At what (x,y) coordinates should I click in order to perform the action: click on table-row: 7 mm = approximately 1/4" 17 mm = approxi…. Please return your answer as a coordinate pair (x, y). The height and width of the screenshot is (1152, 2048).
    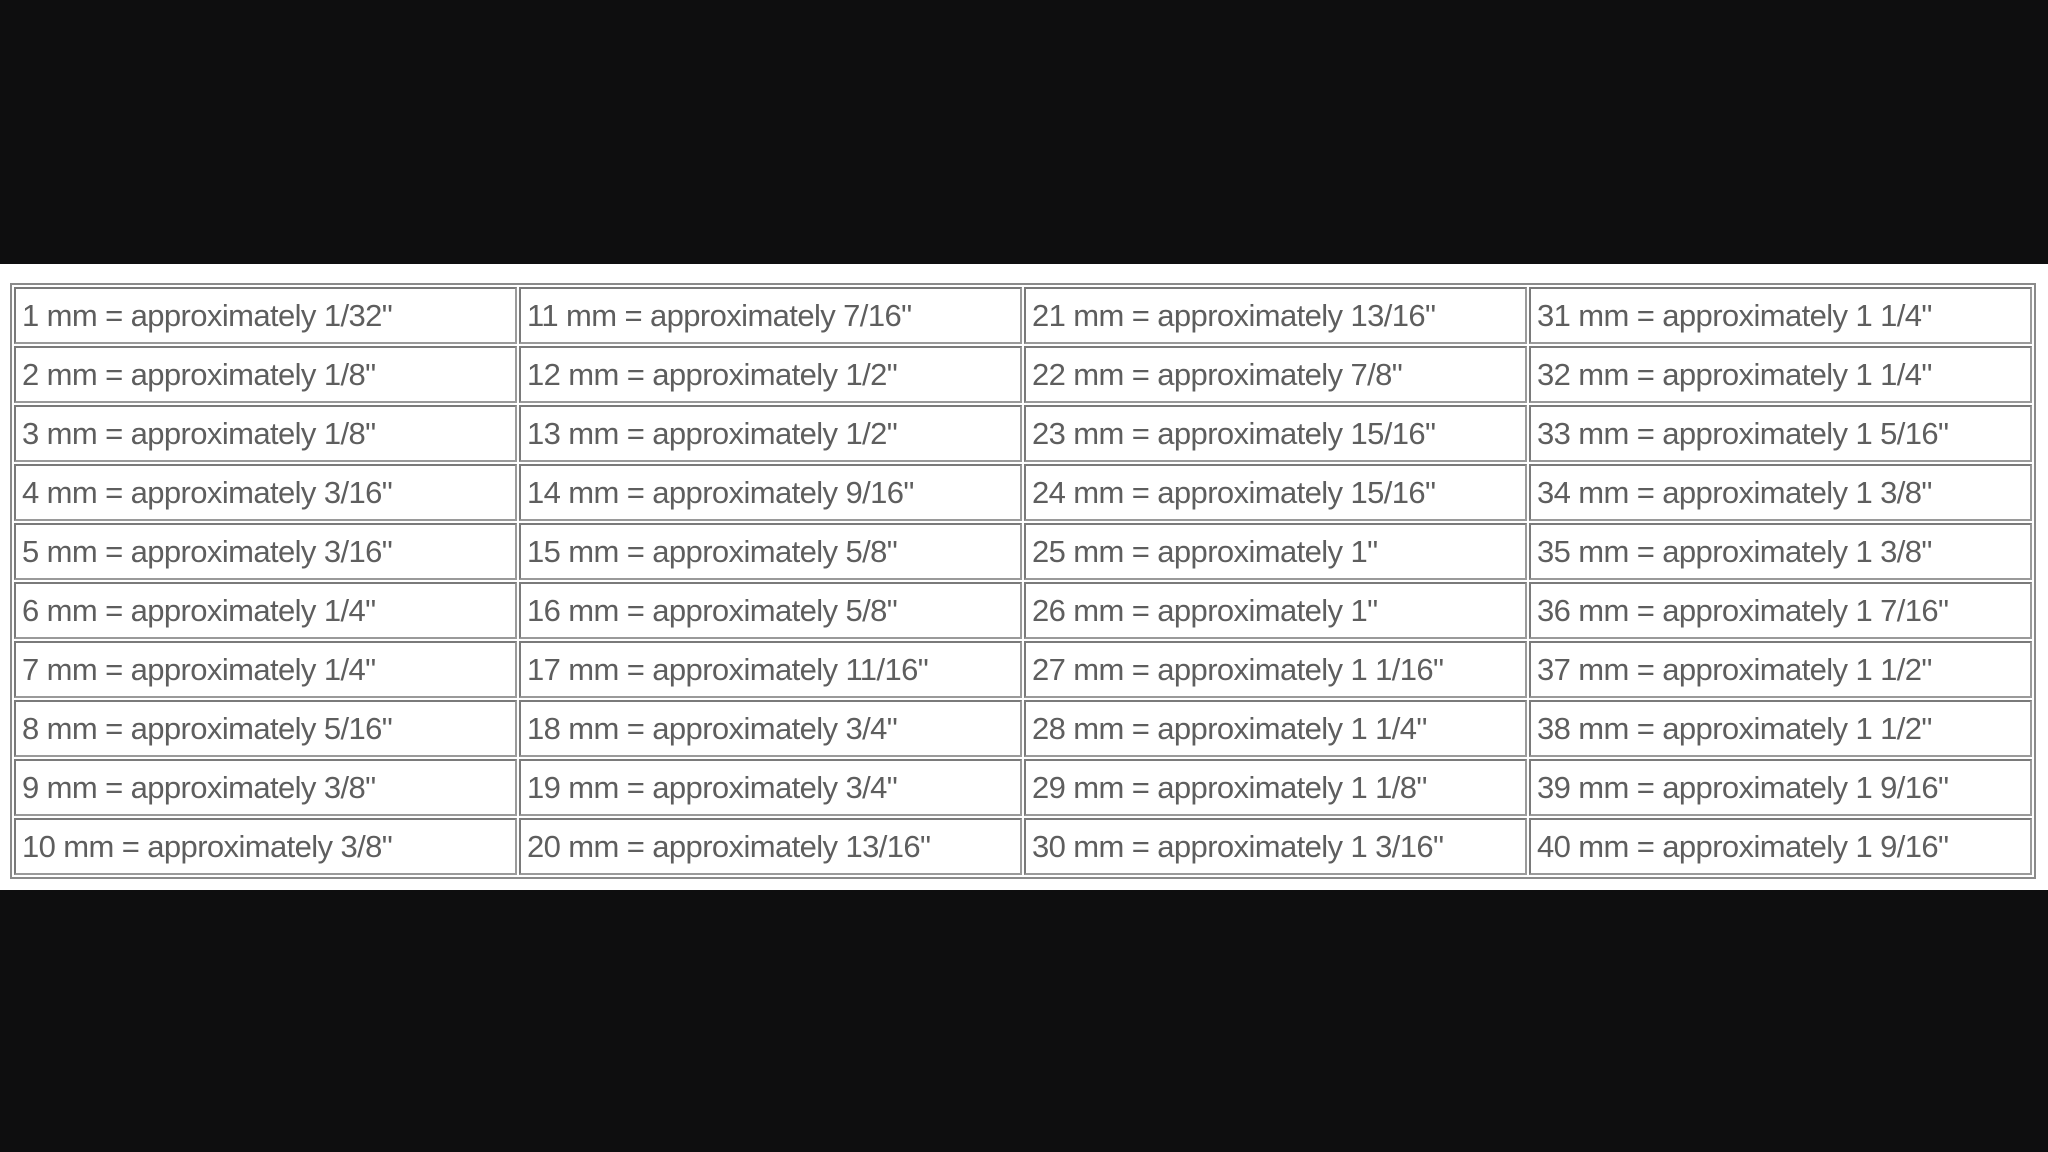
    Looking at the image, I should click on (1023, 669).